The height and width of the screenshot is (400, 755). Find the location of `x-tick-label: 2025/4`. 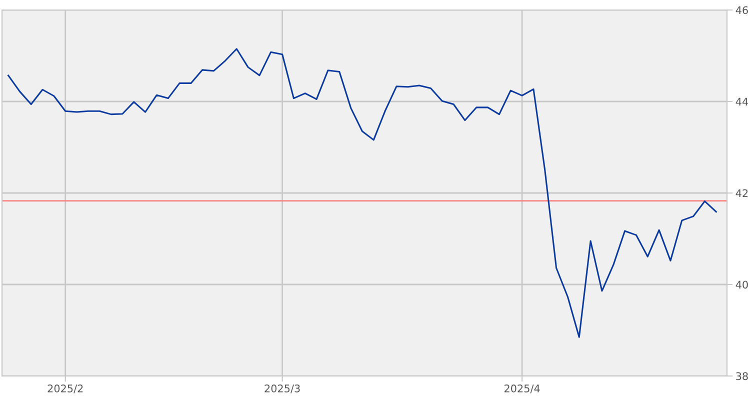

x-tick-label: 2025/4 is located at coordinates (522, 389).